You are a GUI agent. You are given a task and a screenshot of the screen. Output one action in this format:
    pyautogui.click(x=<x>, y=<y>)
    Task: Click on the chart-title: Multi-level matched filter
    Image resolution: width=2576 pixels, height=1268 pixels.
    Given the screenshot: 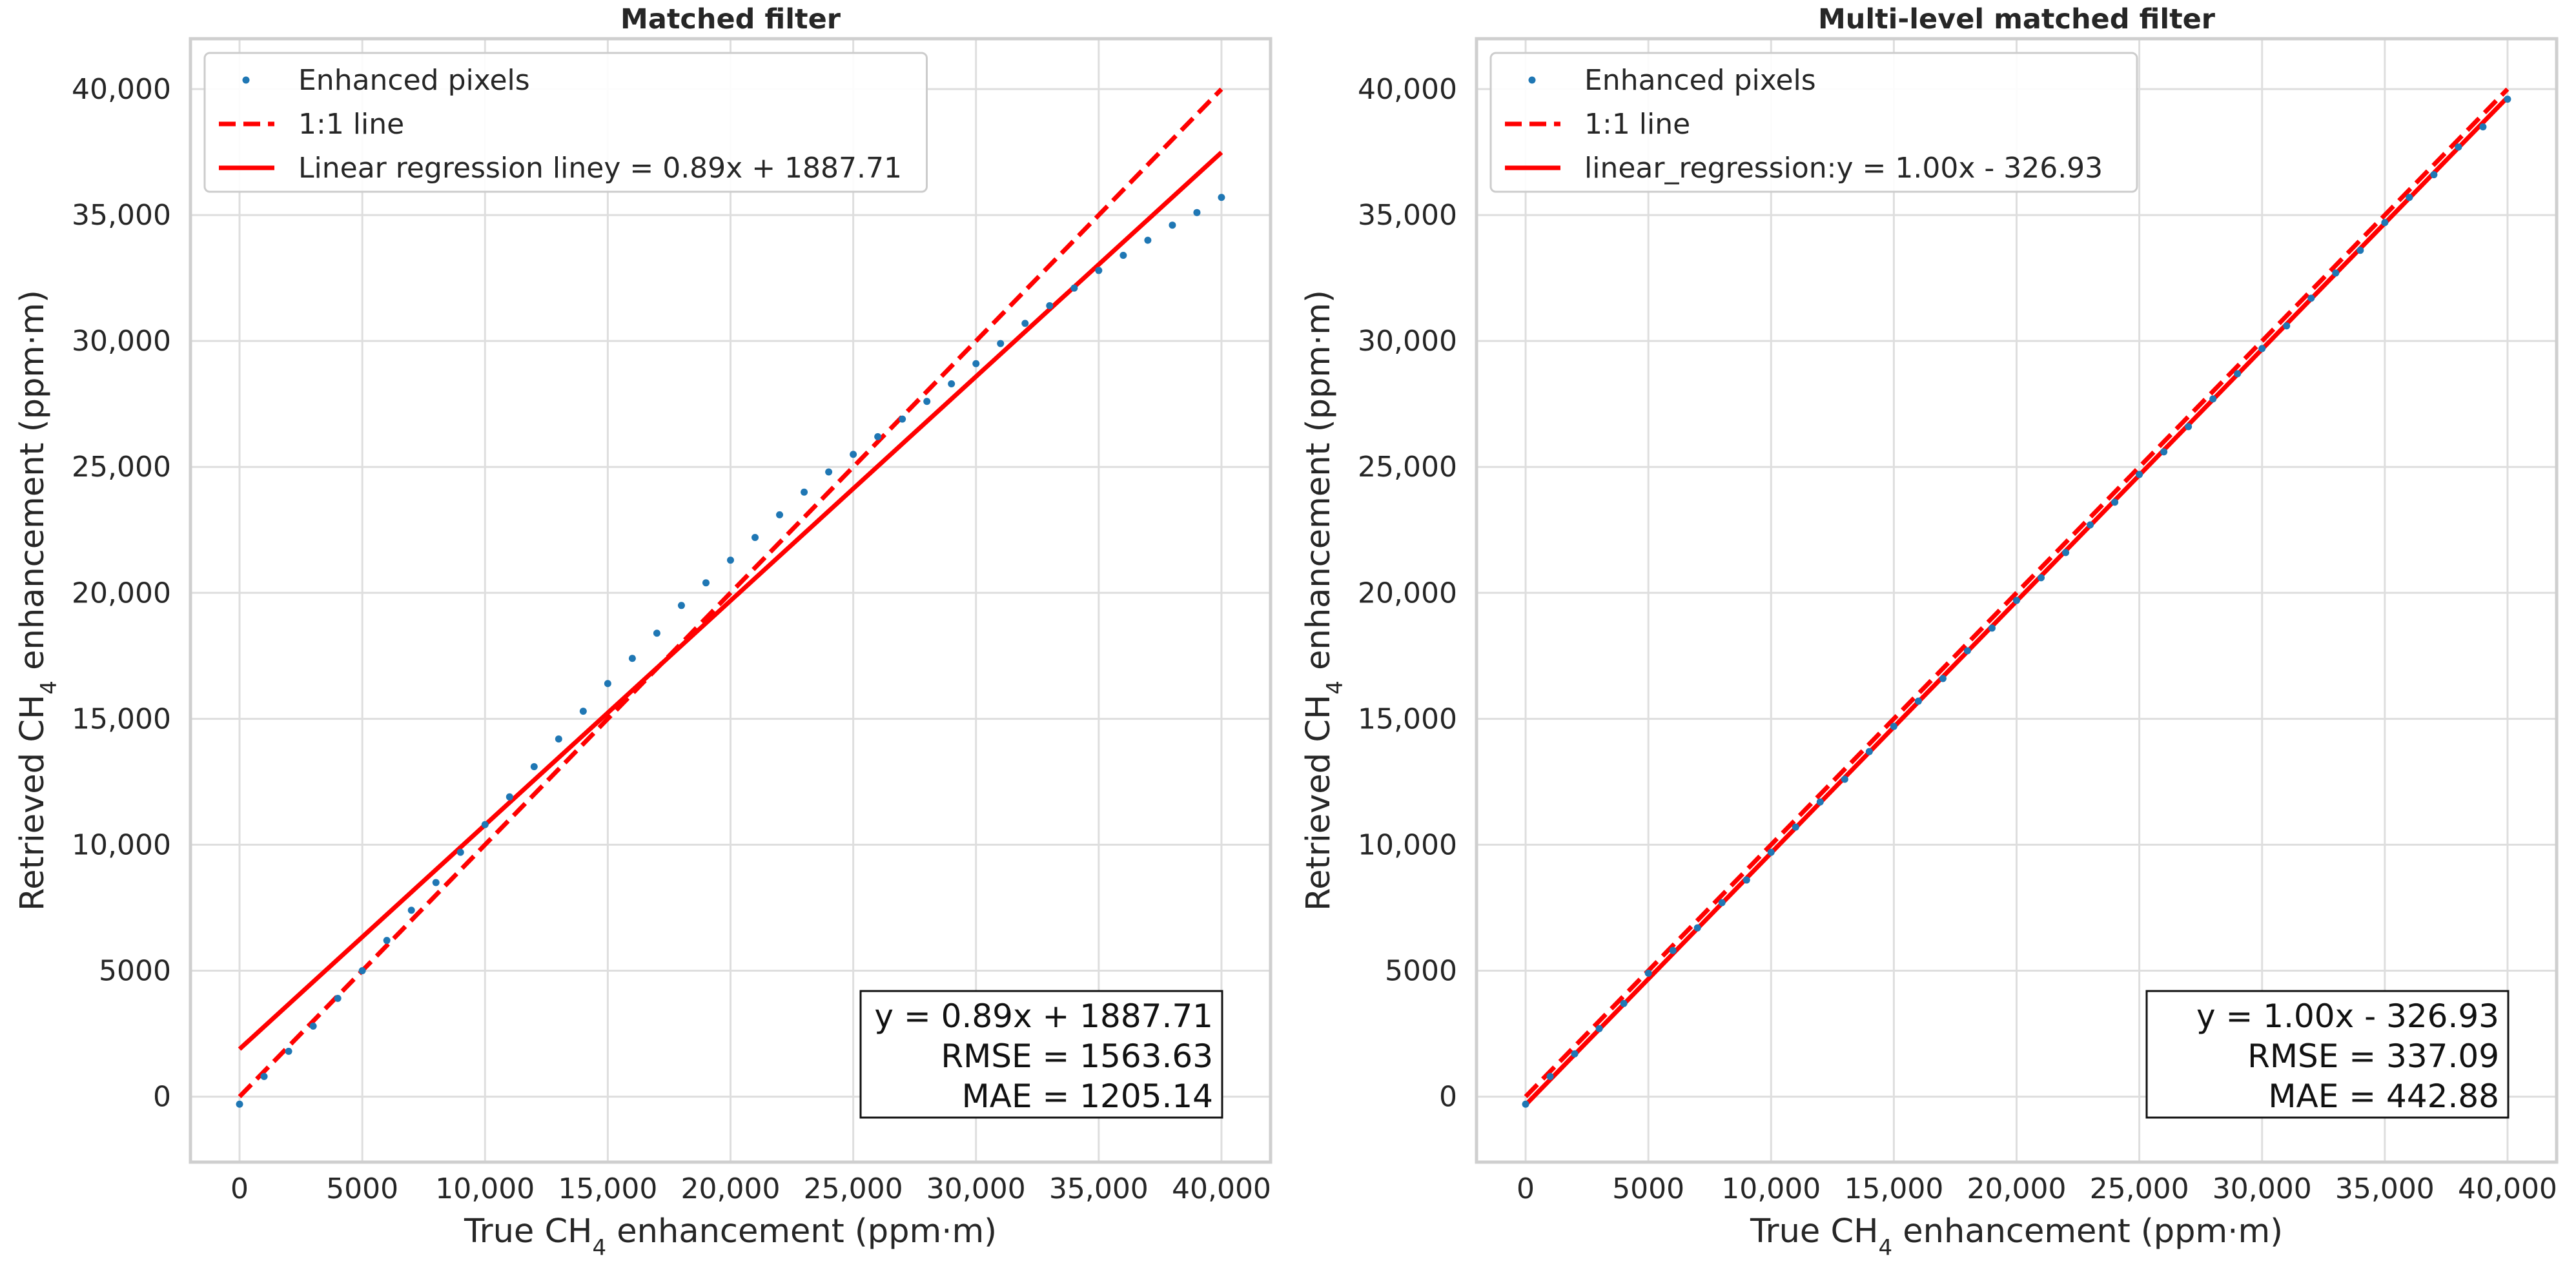 What is the action you would take?
    pyautogui.click(x=2017, y=19)
    